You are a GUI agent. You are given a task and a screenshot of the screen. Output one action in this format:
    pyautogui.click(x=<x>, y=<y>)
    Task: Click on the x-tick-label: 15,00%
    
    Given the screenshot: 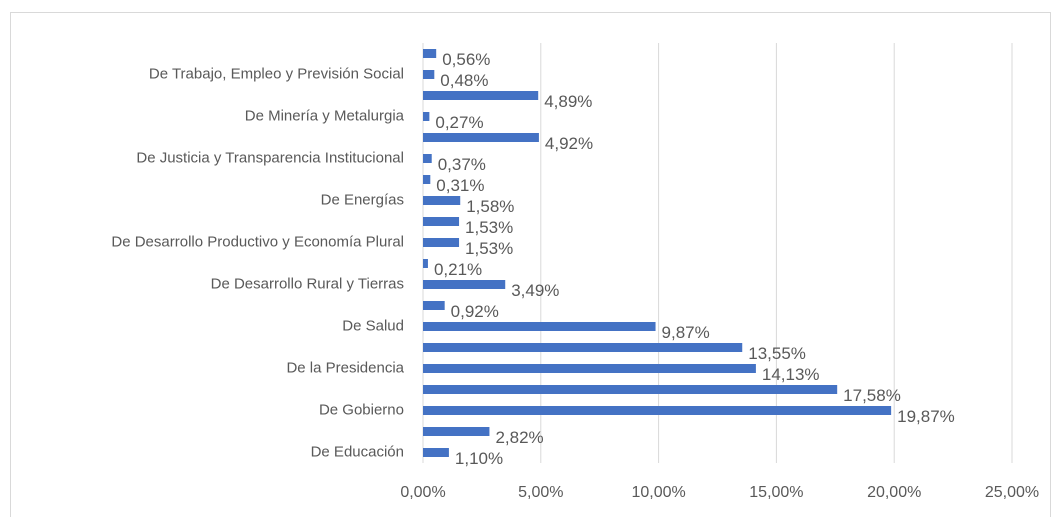 What is the action you would take?
    pyautogui.click(x=776, y=492)
    